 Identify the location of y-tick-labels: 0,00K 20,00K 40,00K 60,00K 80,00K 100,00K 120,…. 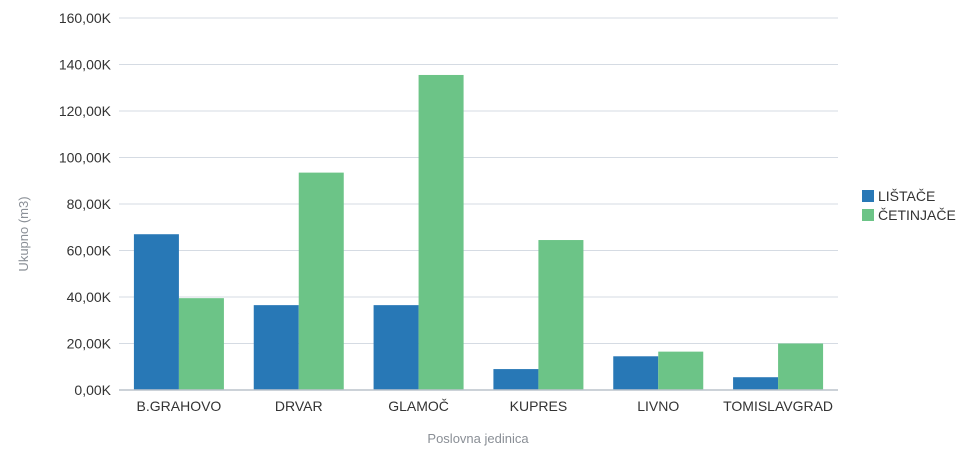
(85, 204).